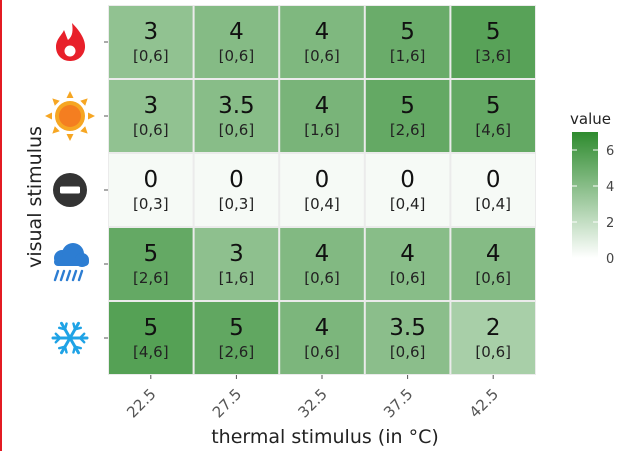 The image size is (640, 451). I want to click on color-legend: value 0 2 4 6, so click(592, 188).